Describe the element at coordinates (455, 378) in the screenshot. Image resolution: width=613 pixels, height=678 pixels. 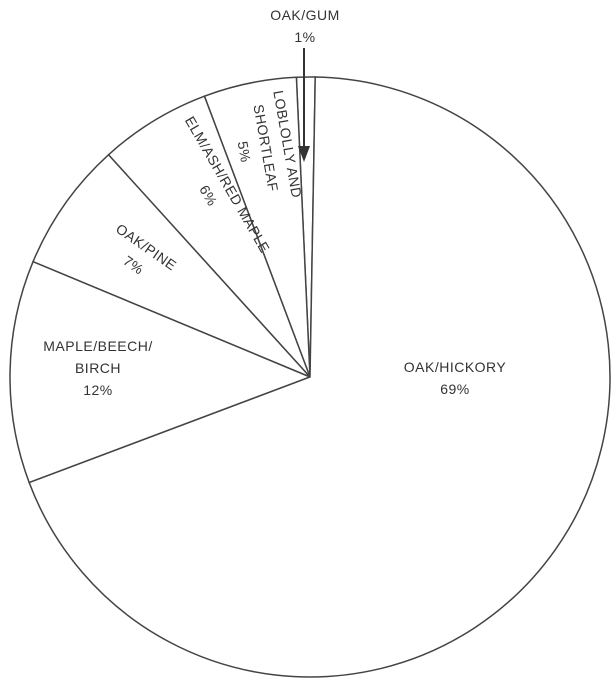
I see `slice-label: OAK/HICKORY 69%` at that location.